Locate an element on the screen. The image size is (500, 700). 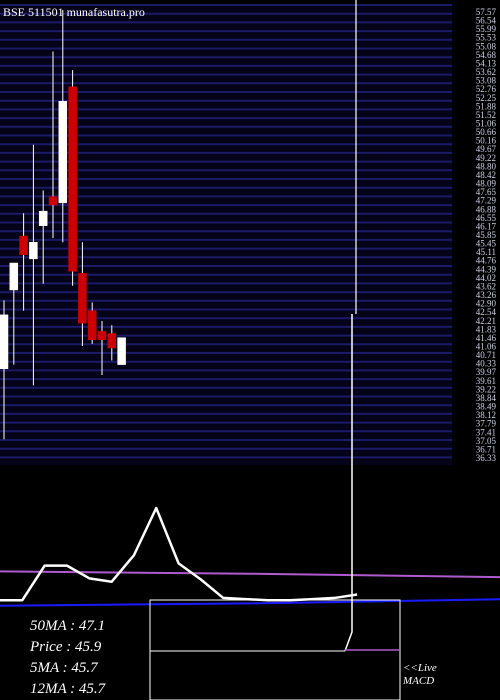
price-tick-label: 55.99 is located at coordinates (486, 29).